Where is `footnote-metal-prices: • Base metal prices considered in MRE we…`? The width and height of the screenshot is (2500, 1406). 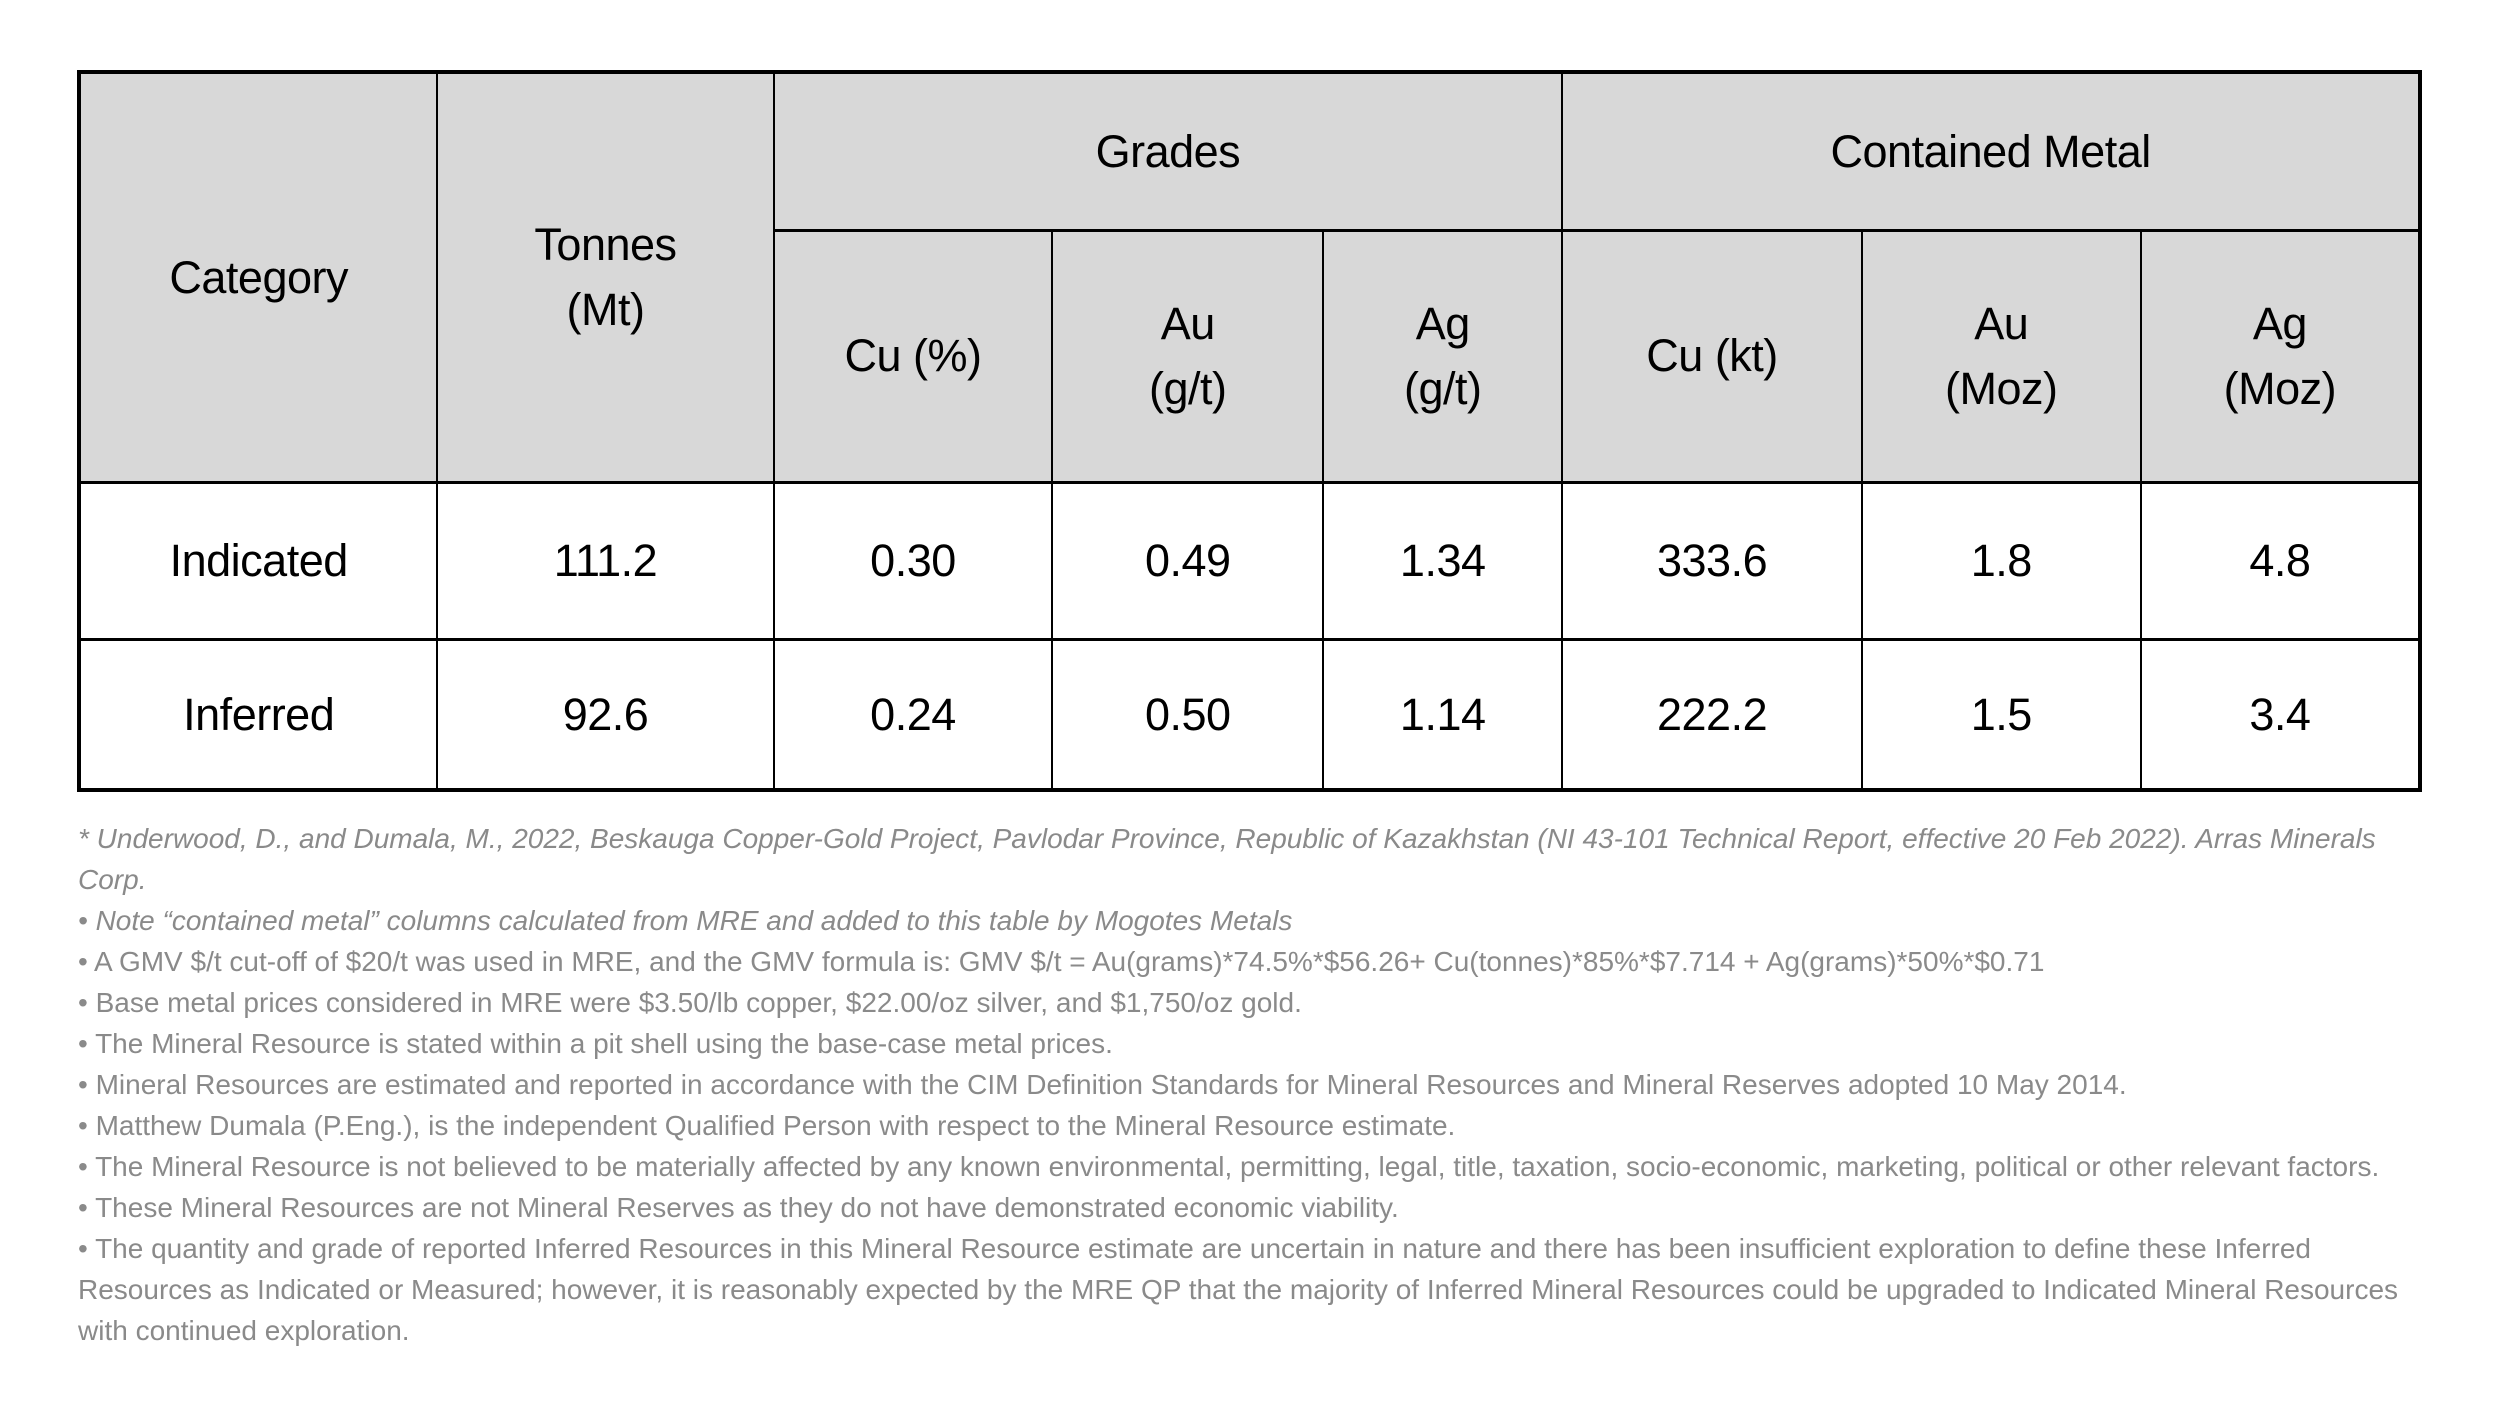
footnote-metal-prices: • Base metal prices considered in MRE we… is located at coordinates (690, 1002).